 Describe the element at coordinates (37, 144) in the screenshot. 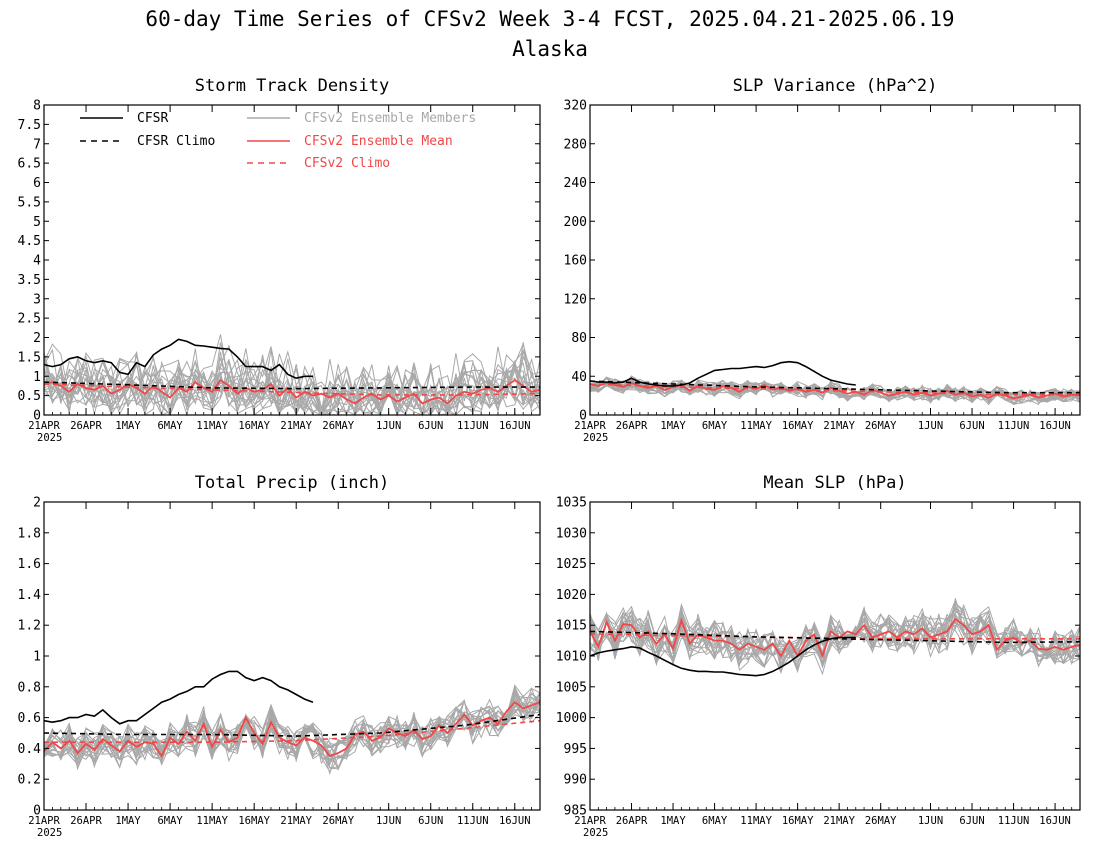

I see `y-tick-label: 7` at that location.